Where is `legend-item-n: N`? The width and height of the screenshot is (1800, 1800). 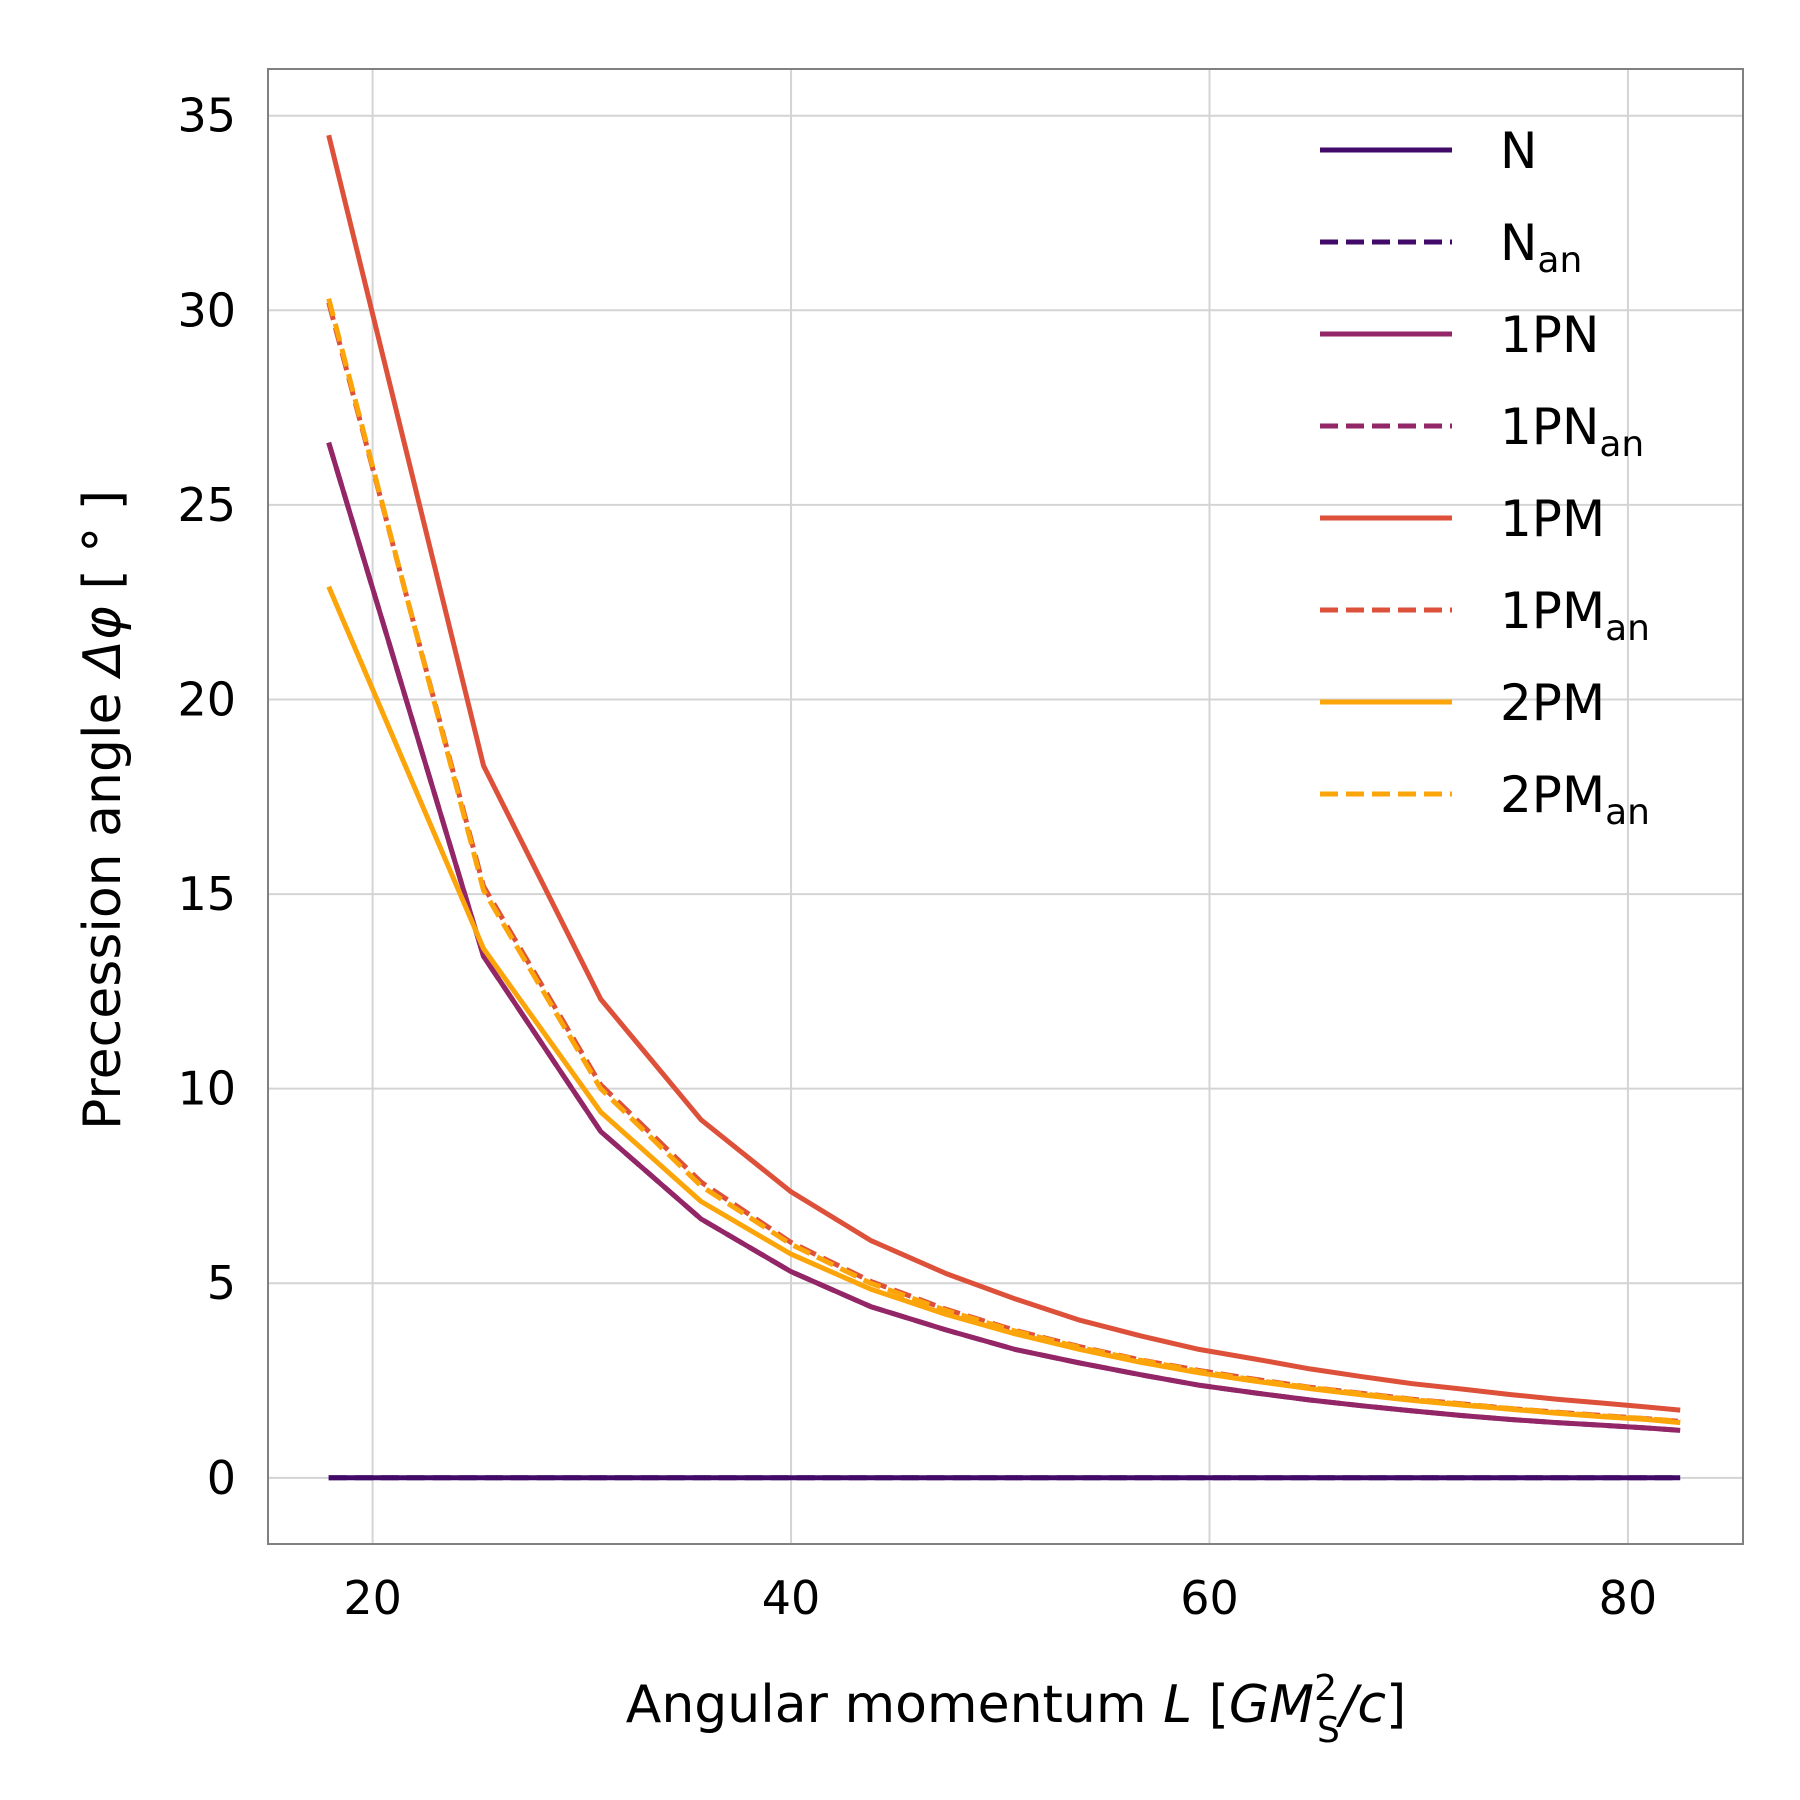 legend-item-n: N is located at coordinates (1428, 151).